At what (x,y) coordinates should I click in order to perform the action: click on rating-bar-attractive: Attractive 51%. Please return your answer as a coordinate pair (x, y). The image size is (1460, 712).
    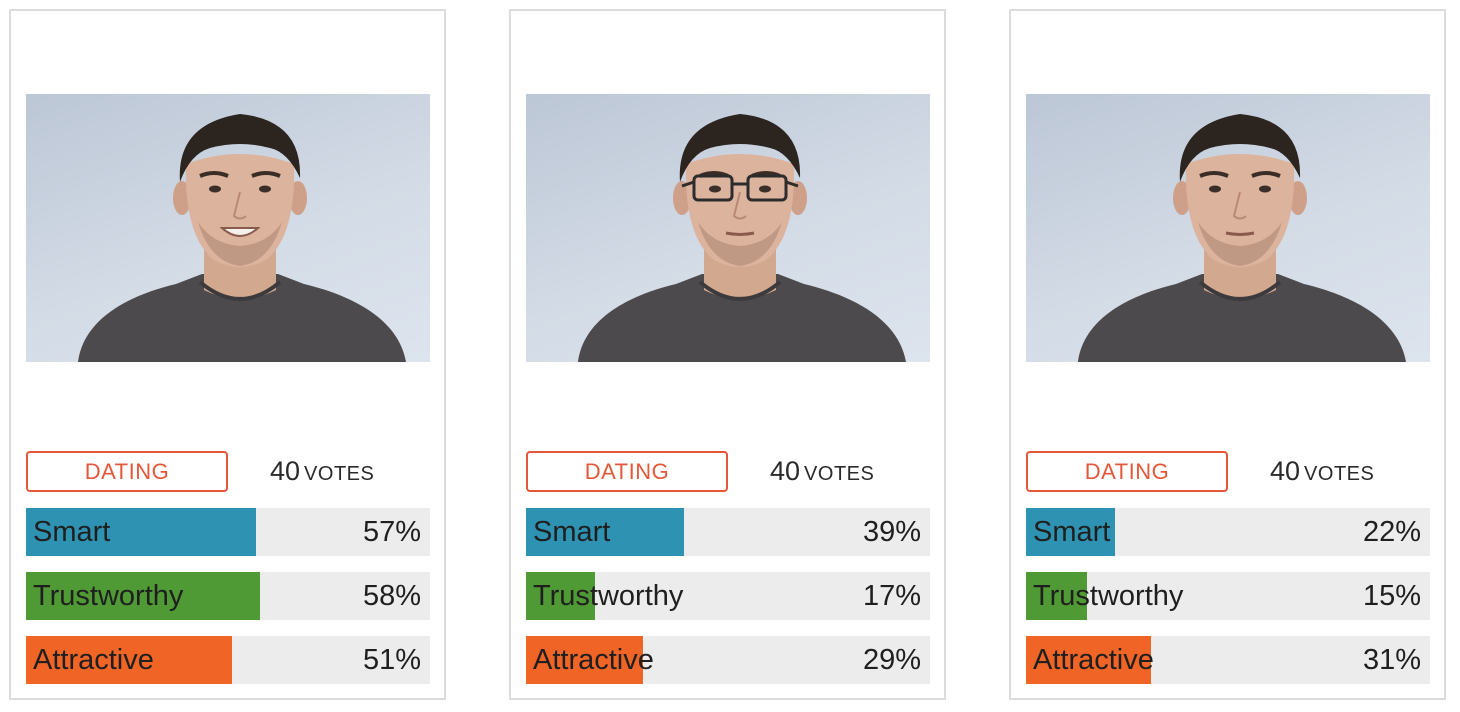
    Looking at the image, I should click on (228, 660).